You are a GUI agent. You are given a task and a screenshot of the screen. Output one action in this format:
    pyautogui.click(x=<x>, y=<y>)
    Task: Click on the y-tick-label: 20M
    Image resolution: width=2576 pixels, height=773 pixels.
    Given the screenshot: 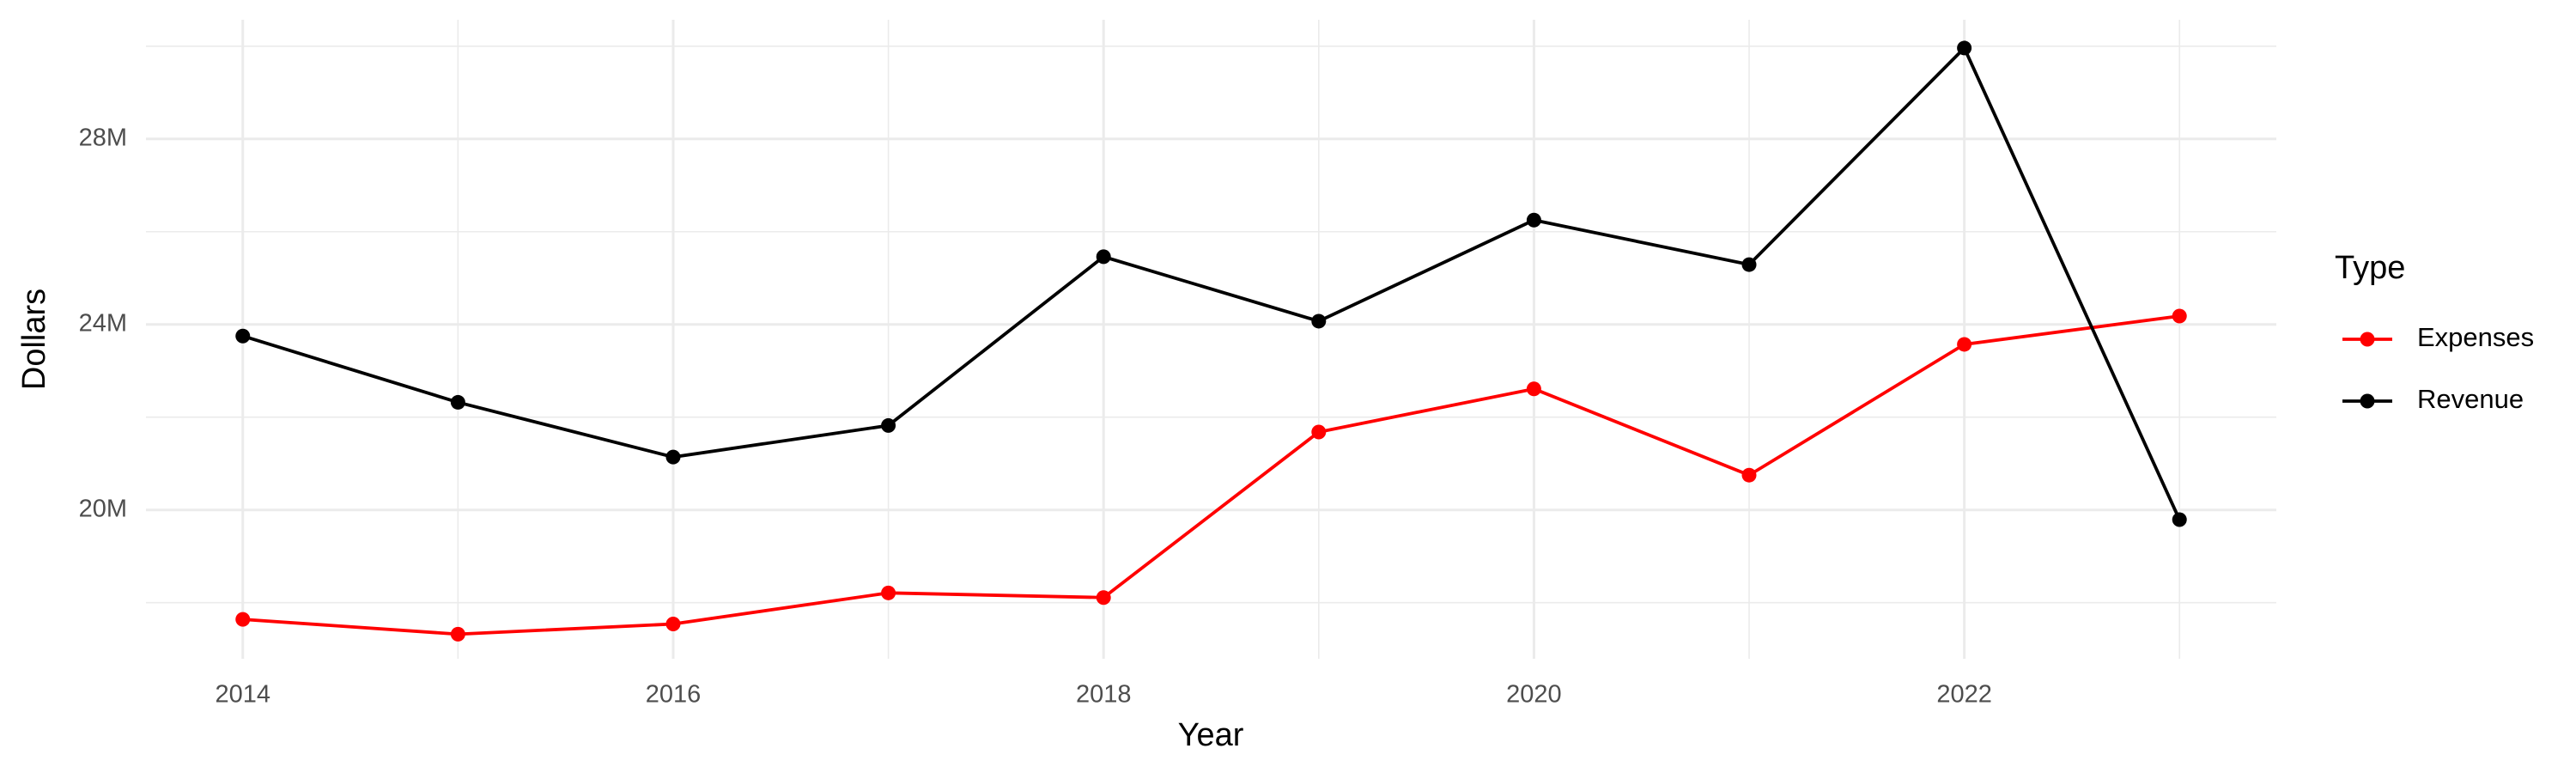 What is the action you would take?
    pyautogui.click(x=103, y=509)
    